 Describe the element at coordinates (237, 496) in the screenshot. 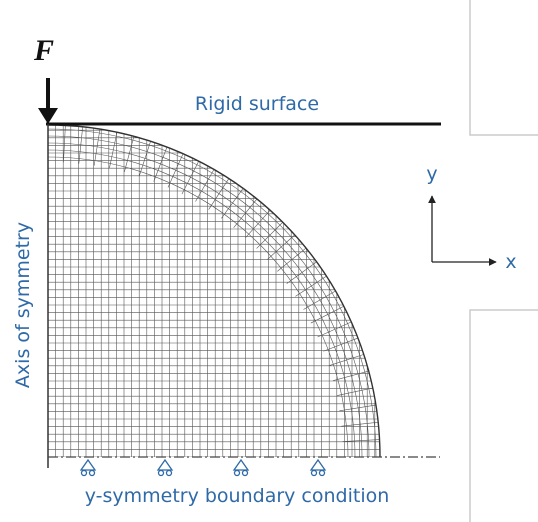

I see `boundary-label: y-symmetry boundary condition` at that location.